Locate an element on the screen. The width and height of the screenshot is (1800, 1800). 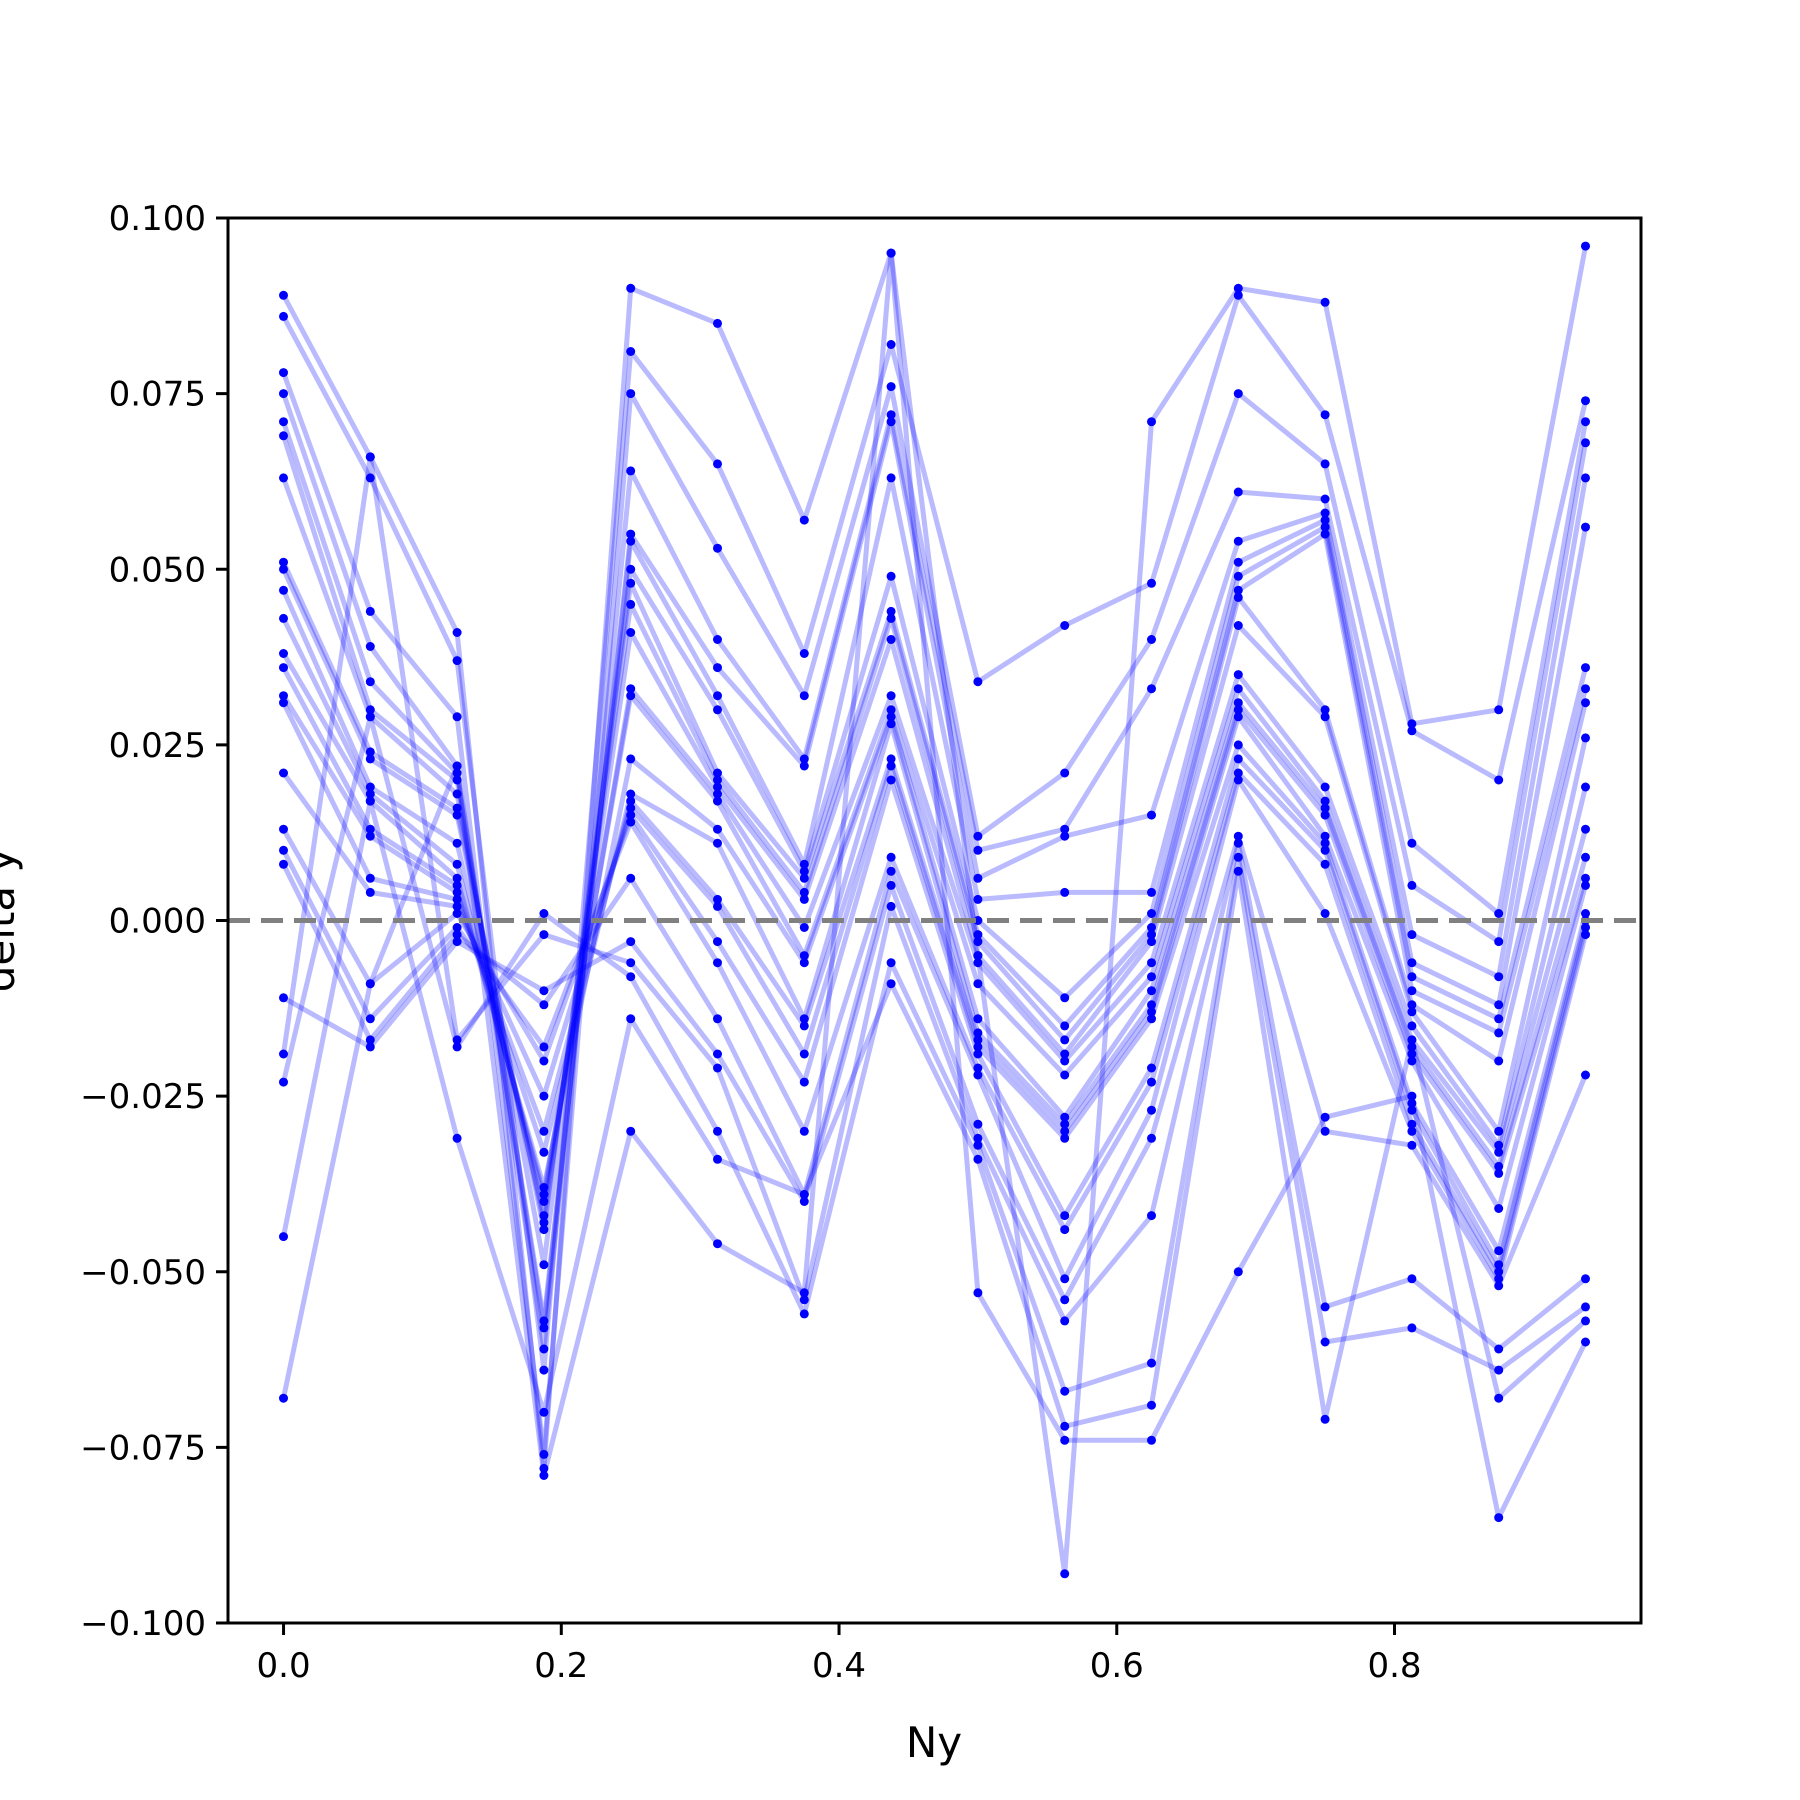
x-tick-label: 0.2 is located at coordinates (561, 1666).